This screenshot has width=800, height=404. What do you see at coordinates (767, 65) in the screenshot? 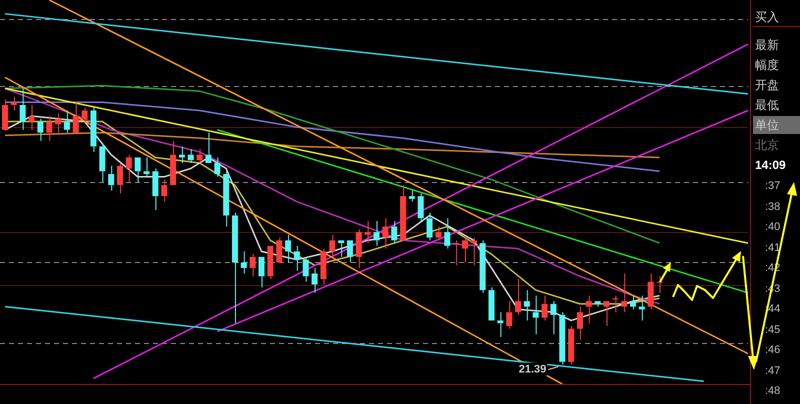
I see `text: 幅度` at bounding box center [767, 65].